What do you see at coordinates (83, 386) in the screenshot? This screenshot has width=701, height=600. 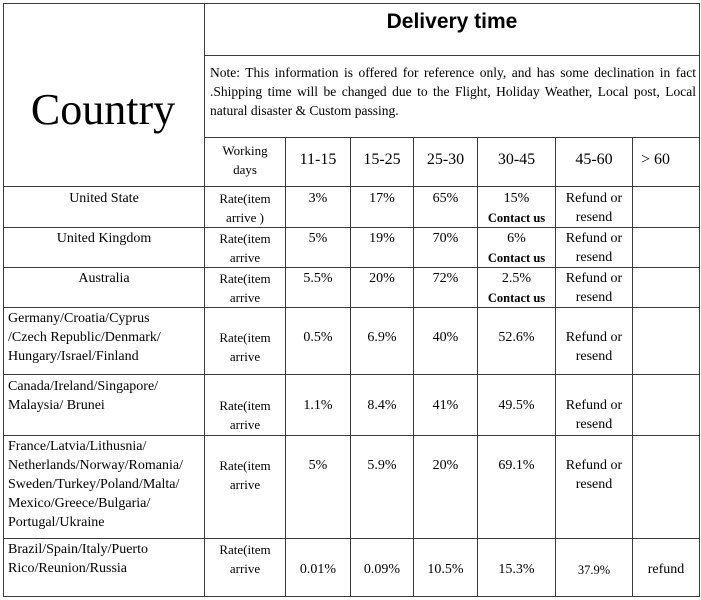 I see `country-cell: Canada/Ireland/Singapore/` at bounding box center [83, 386].